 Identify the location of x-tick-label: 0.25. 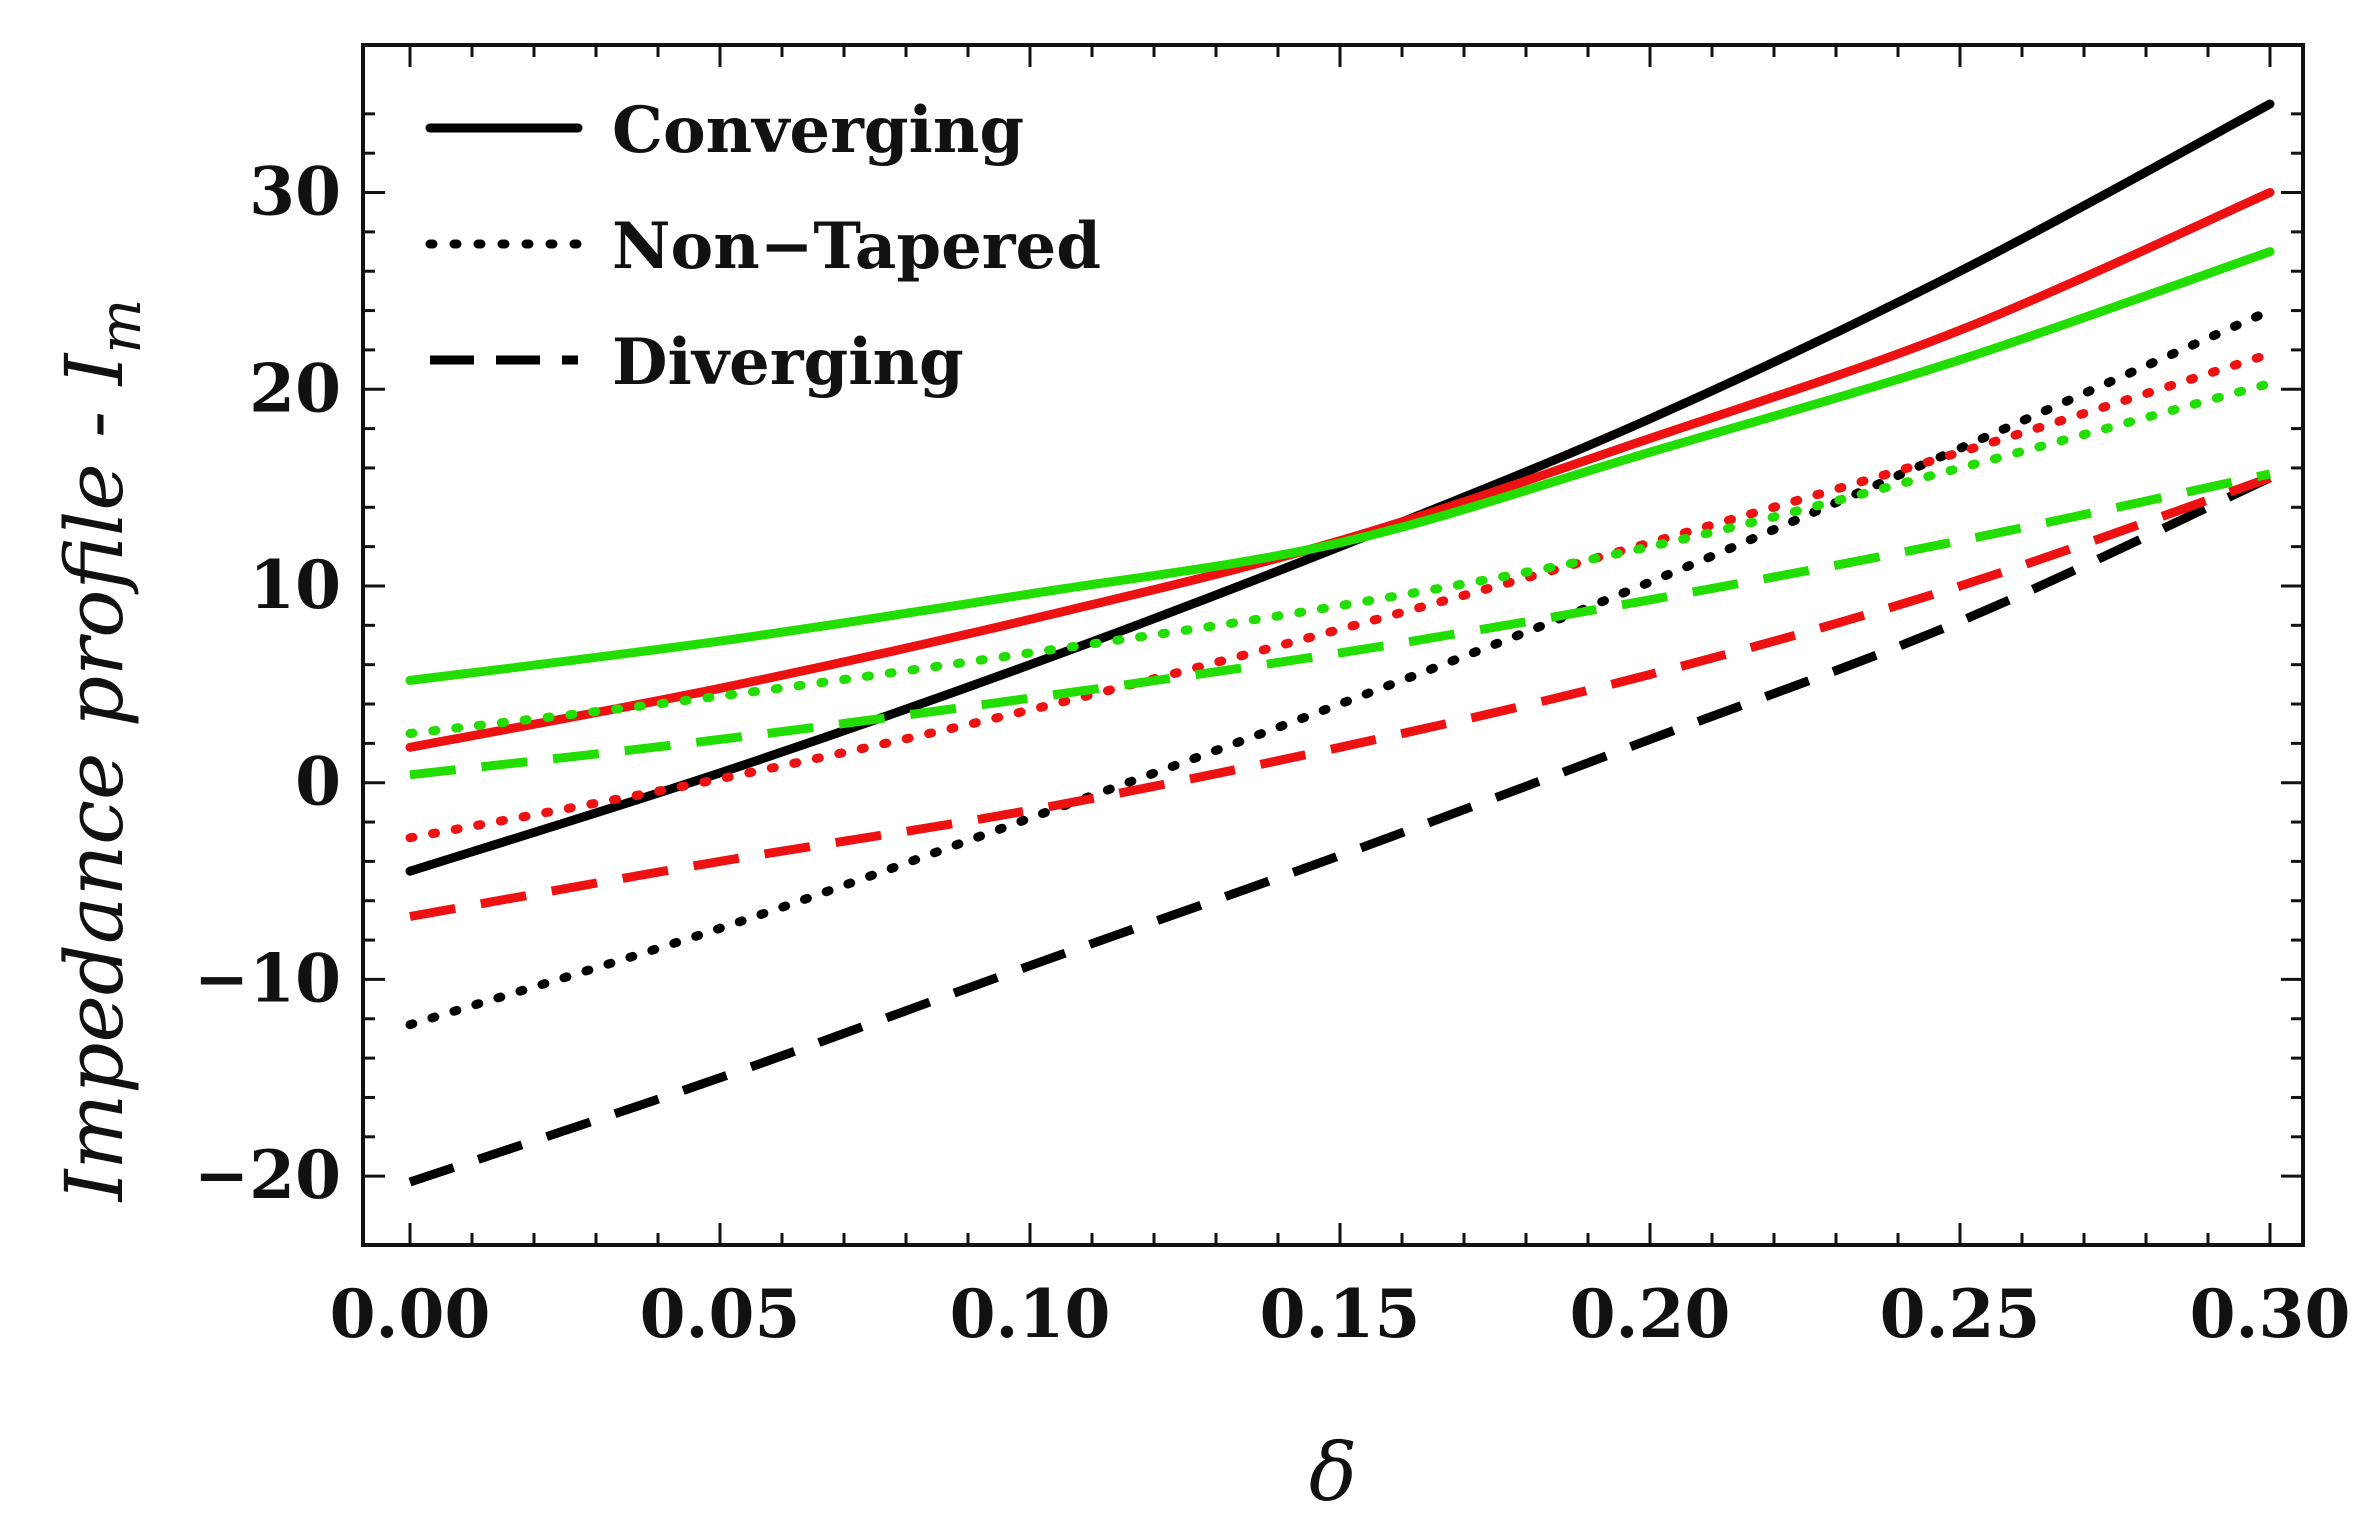
(1960, 1314).